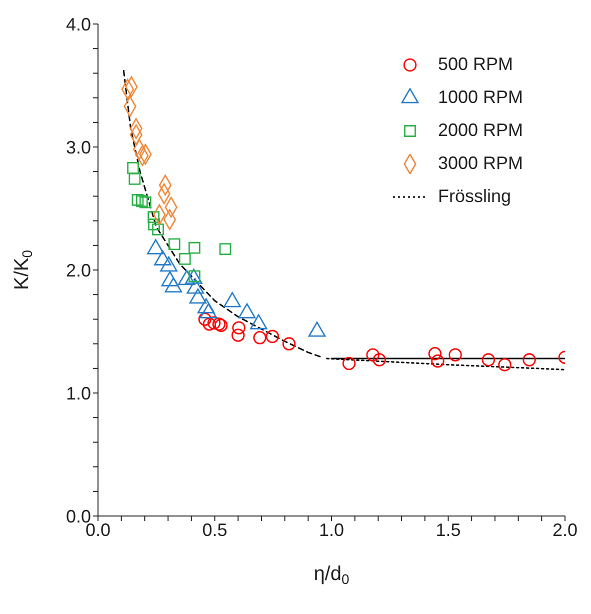 The image size is (591, 614). What do you see at coordinates (480, 163) in the screenshot?
I see `legend-label: 3000 RPM` at bounding box center [480, 163].